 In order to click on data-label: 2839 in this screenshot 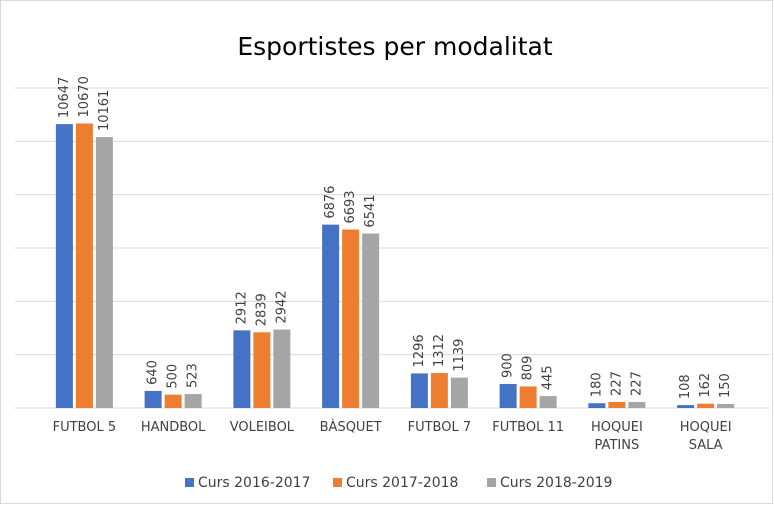, I will do `click(261, 309)`.